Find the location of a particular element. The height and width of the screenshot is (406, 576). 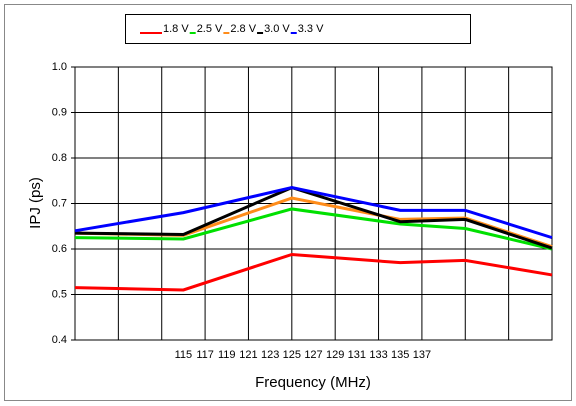

x-tick-label: 119 is located at coordinates (227, 355).